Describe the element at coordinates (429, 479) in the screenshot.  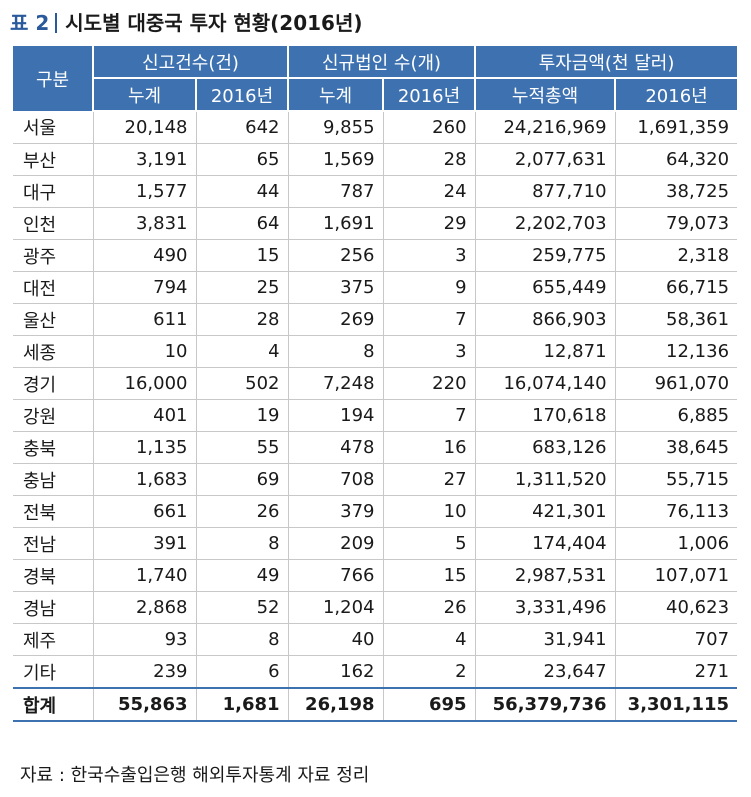
I see `table-cell: 27` at that location.